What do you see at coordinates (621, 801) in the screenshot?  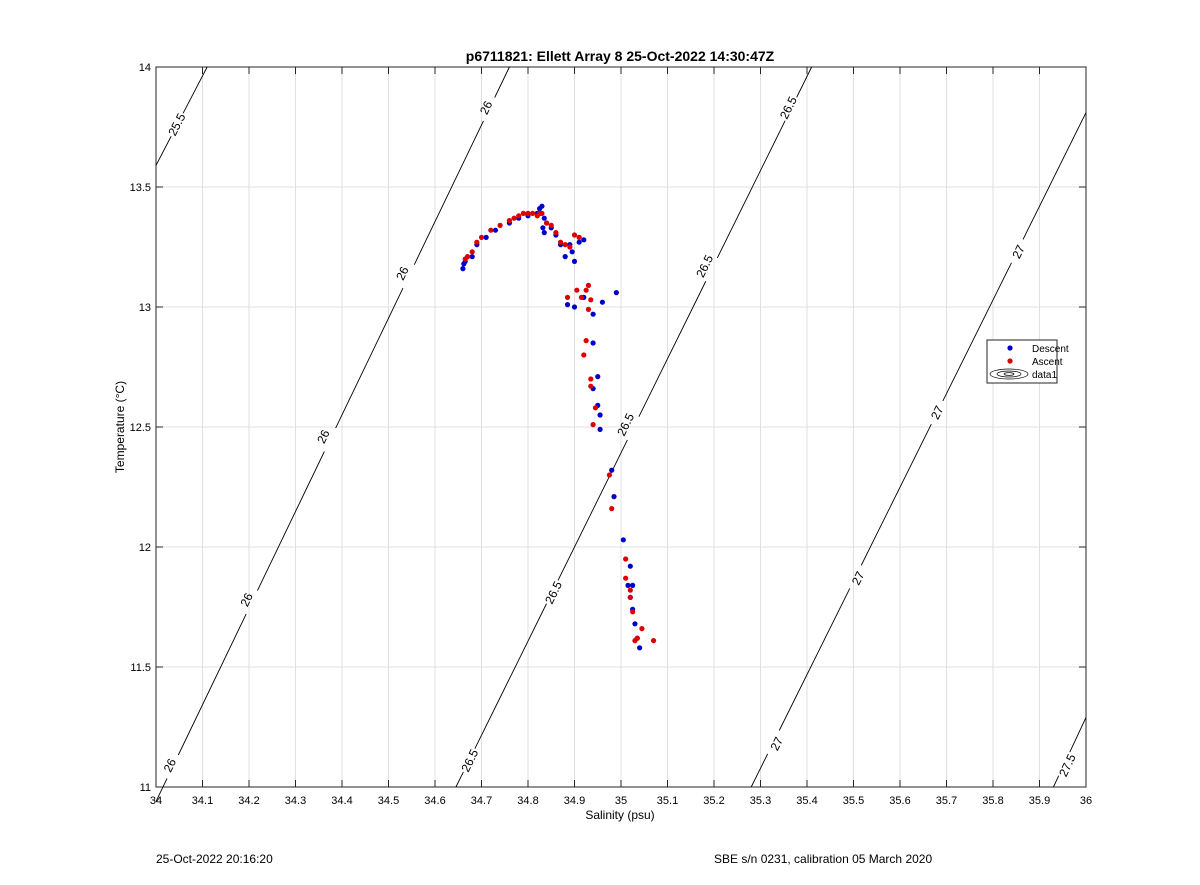 I see `x-tick-label: 35` at bounding box center [621, 801].